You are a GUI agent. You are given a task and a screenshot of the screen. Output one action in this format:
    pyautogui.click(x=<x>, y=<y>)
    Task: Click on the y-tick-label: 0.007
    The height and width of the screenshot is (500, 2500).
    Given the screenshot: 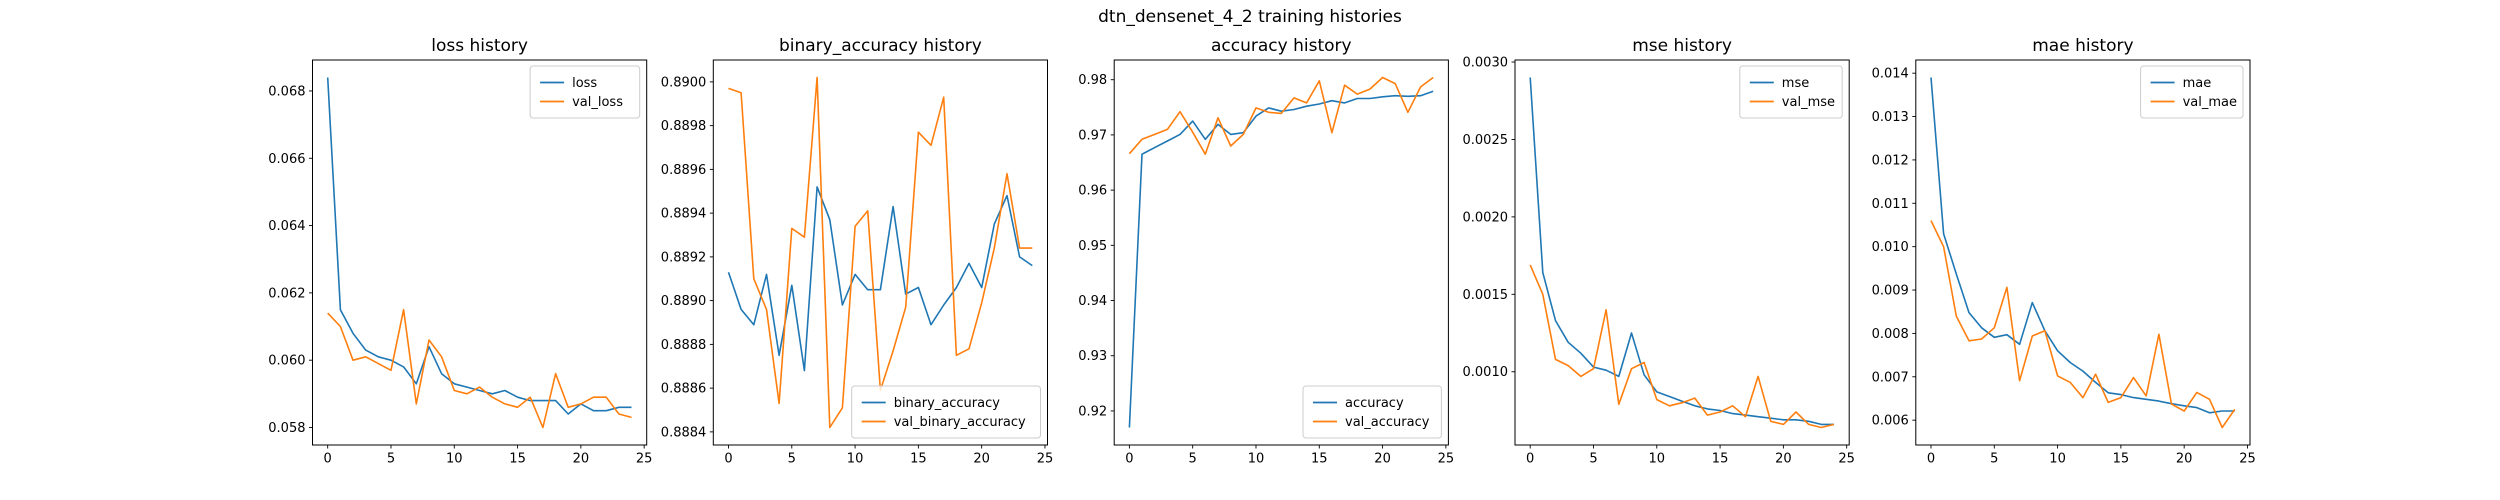 What is the action you would take?
    pyautogui.click(x=1890, y=377)
    